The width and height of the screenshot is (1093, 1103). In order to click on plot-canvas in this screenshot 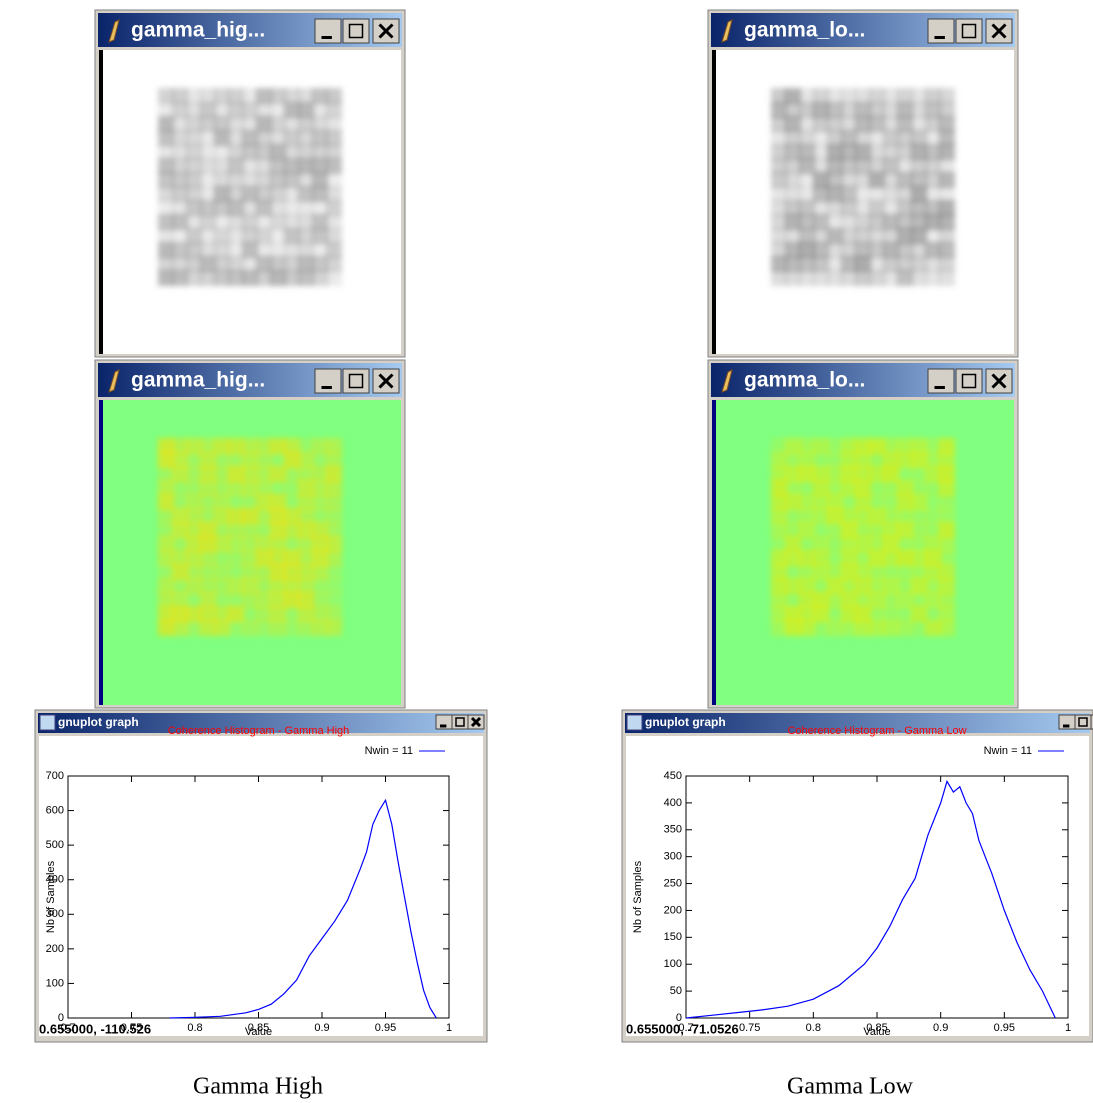, I will do `click(261, 886)`.